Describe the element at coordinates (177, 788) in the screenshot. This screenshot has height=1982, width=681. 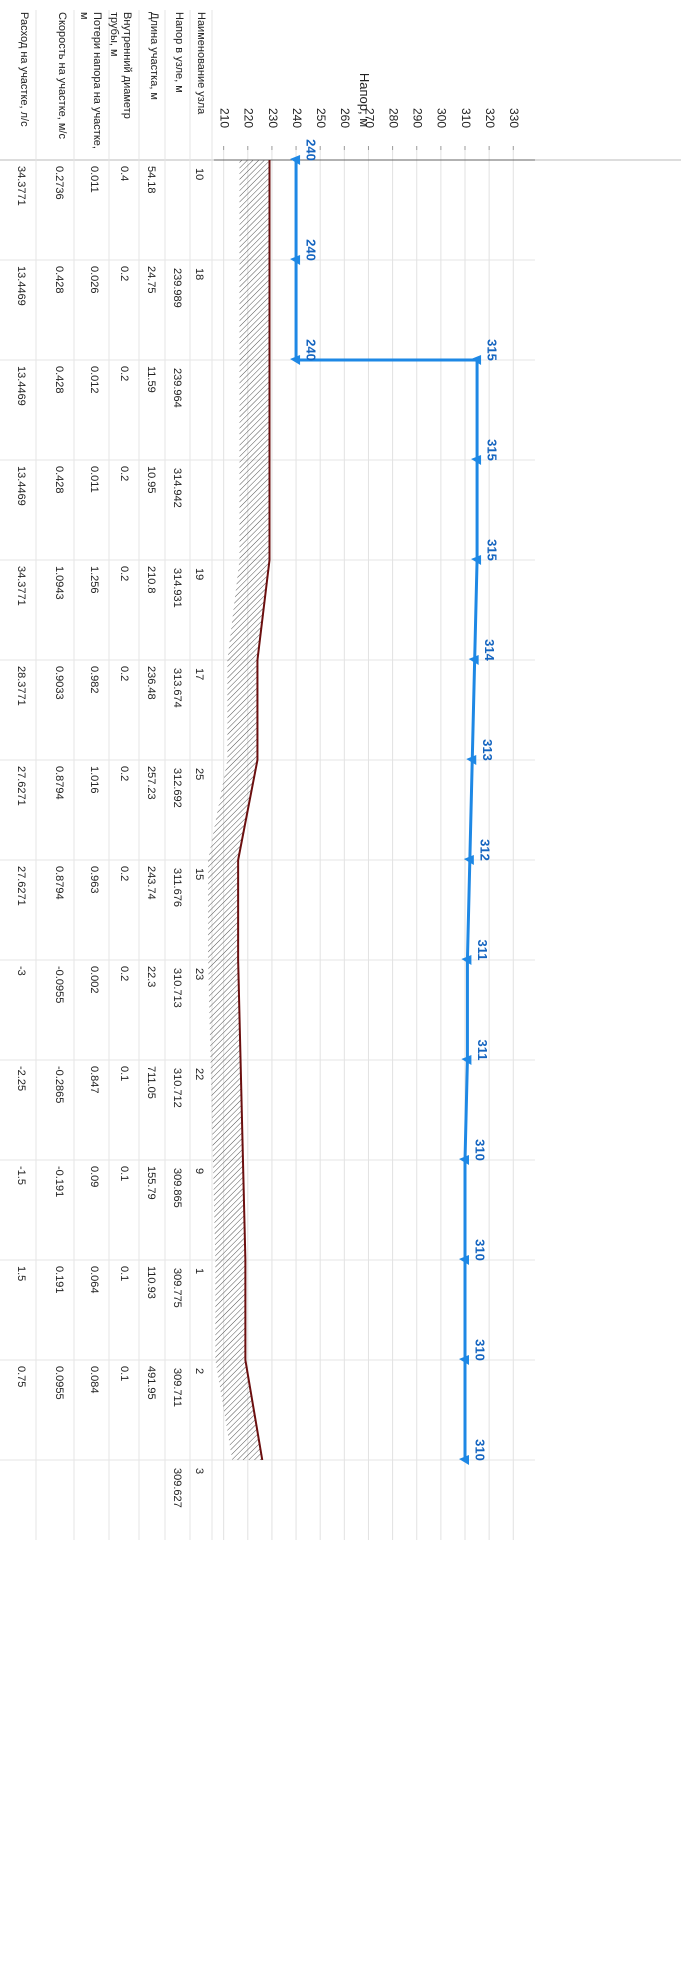
I see `table-cell: 312.692` at that location.